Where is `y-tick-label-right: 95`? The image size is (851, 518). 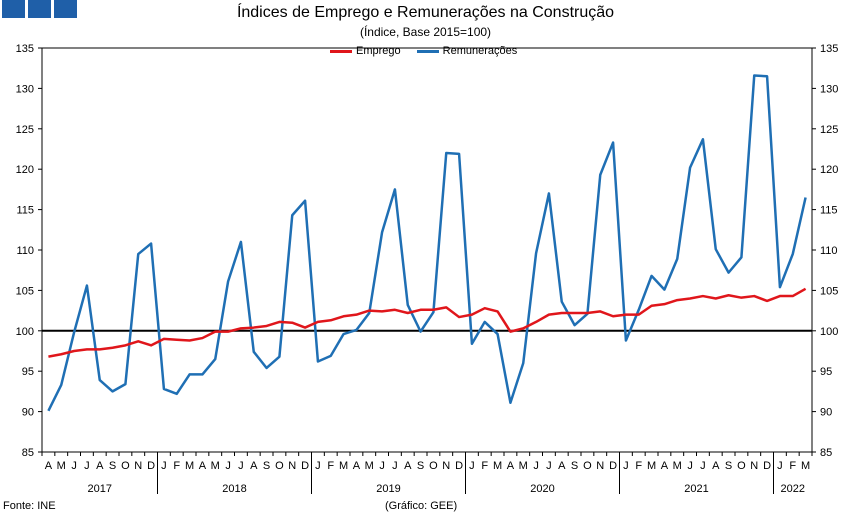
y-tick-label-right: 95 is located at coordinates (826, 372).